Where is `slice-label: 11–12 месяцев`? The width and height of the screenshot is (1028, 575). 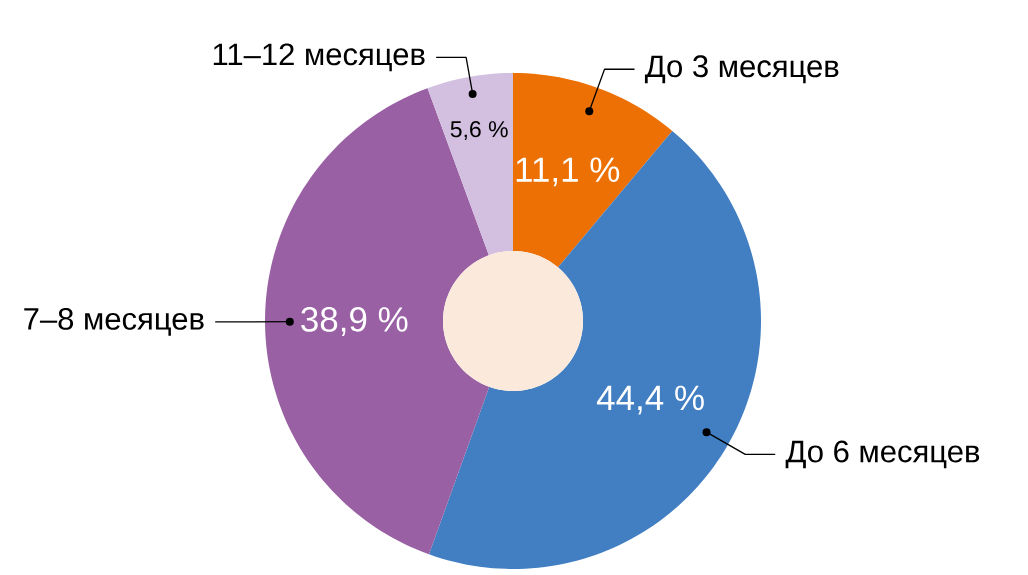 slice-label: 11–12 месяцев is located at coordinates (319, 57).